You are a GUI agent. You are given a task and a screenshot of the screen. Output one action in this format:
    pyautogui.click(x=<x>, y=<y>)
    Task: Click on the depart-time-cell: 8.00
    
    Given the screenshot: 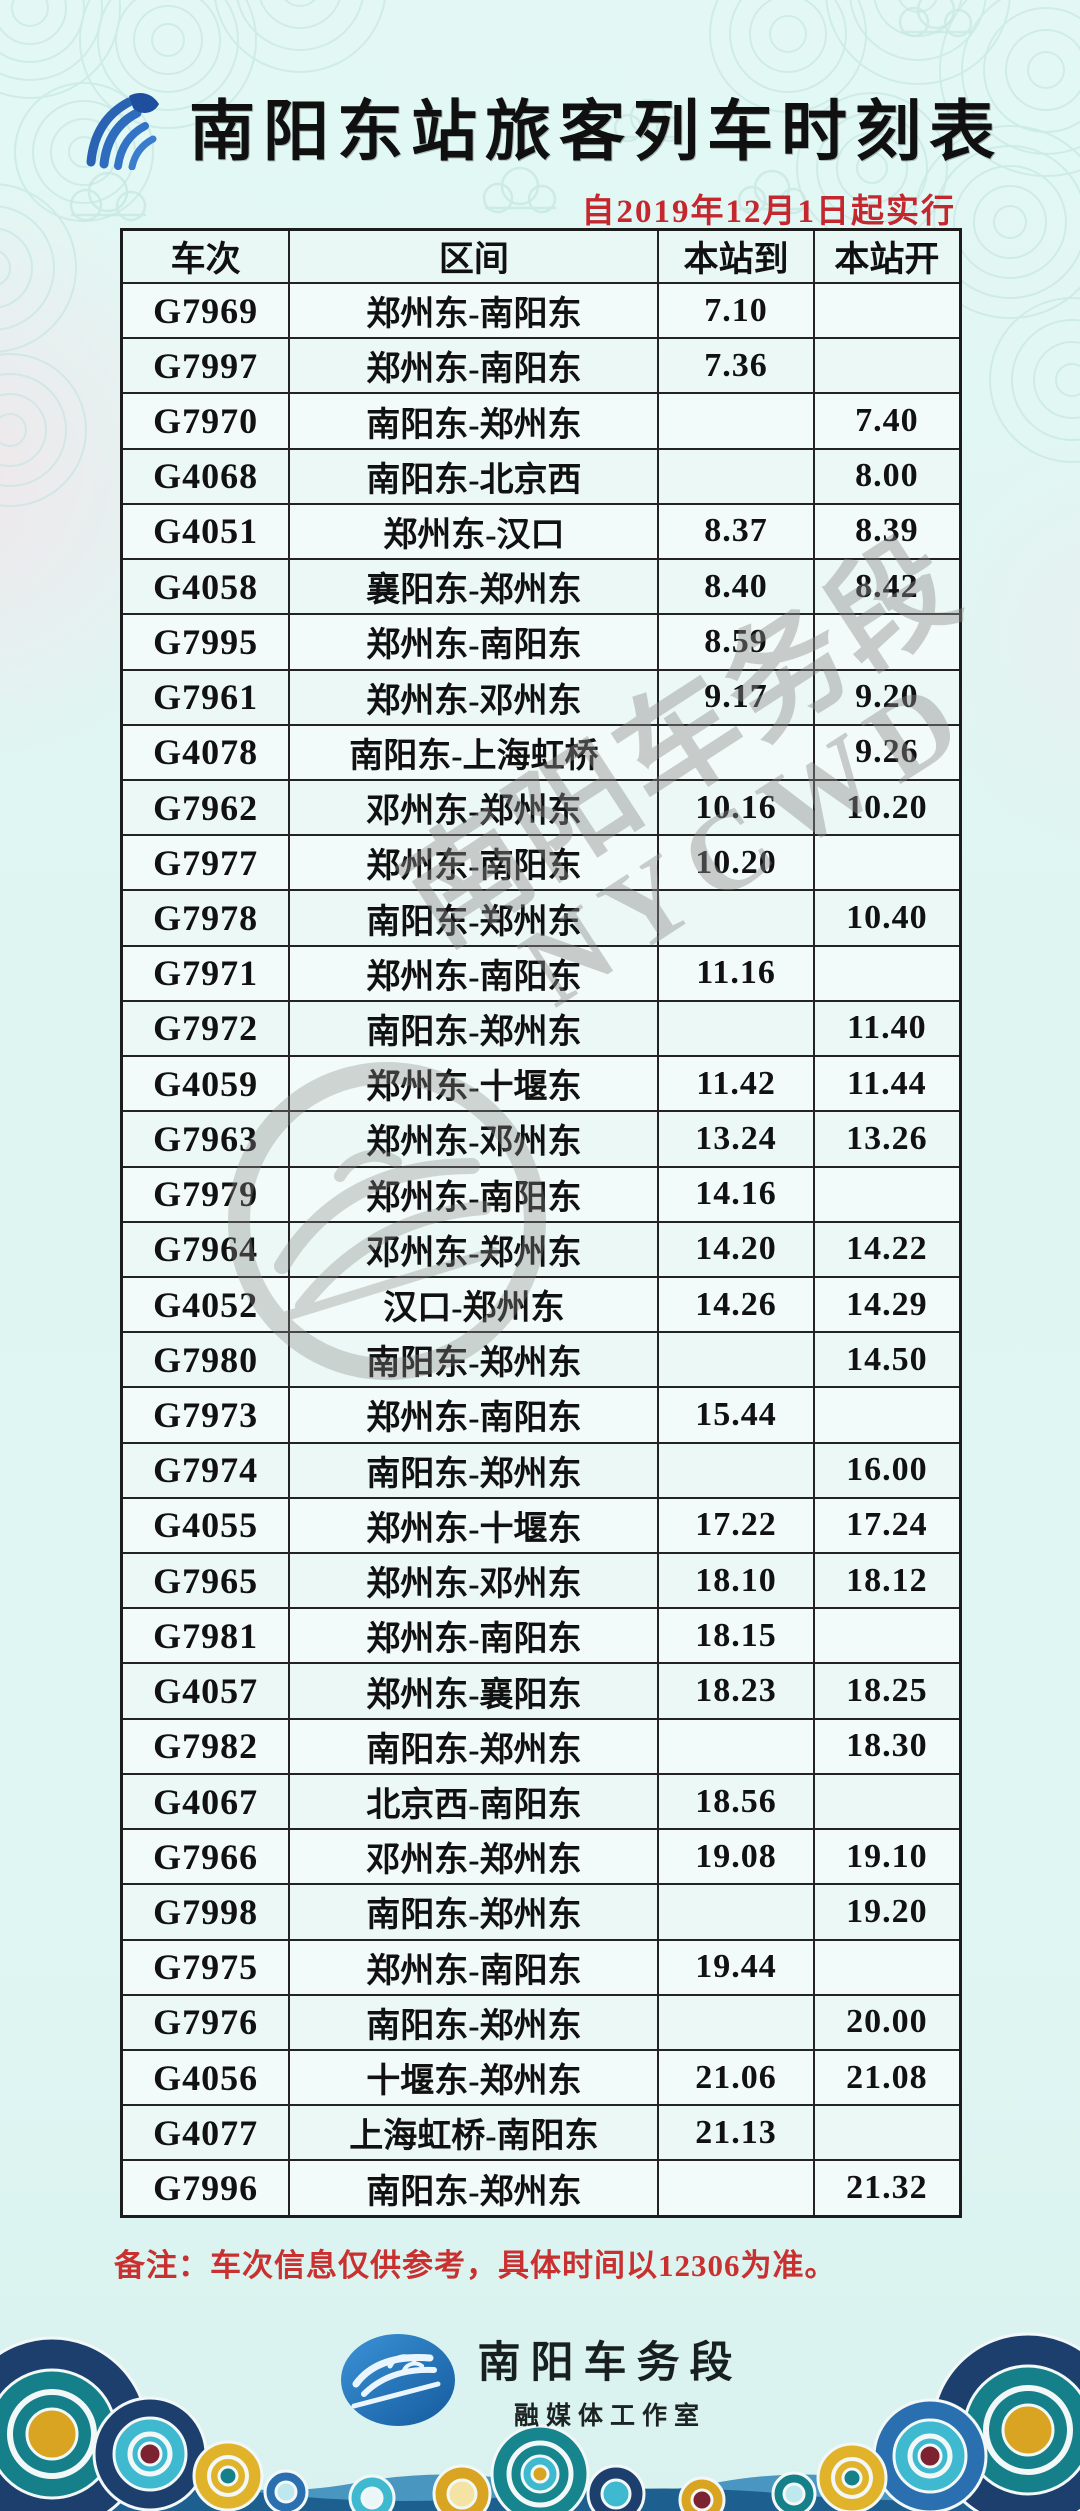 What is the action you would take?
    pyautogui.click(x=887, y=476)
    